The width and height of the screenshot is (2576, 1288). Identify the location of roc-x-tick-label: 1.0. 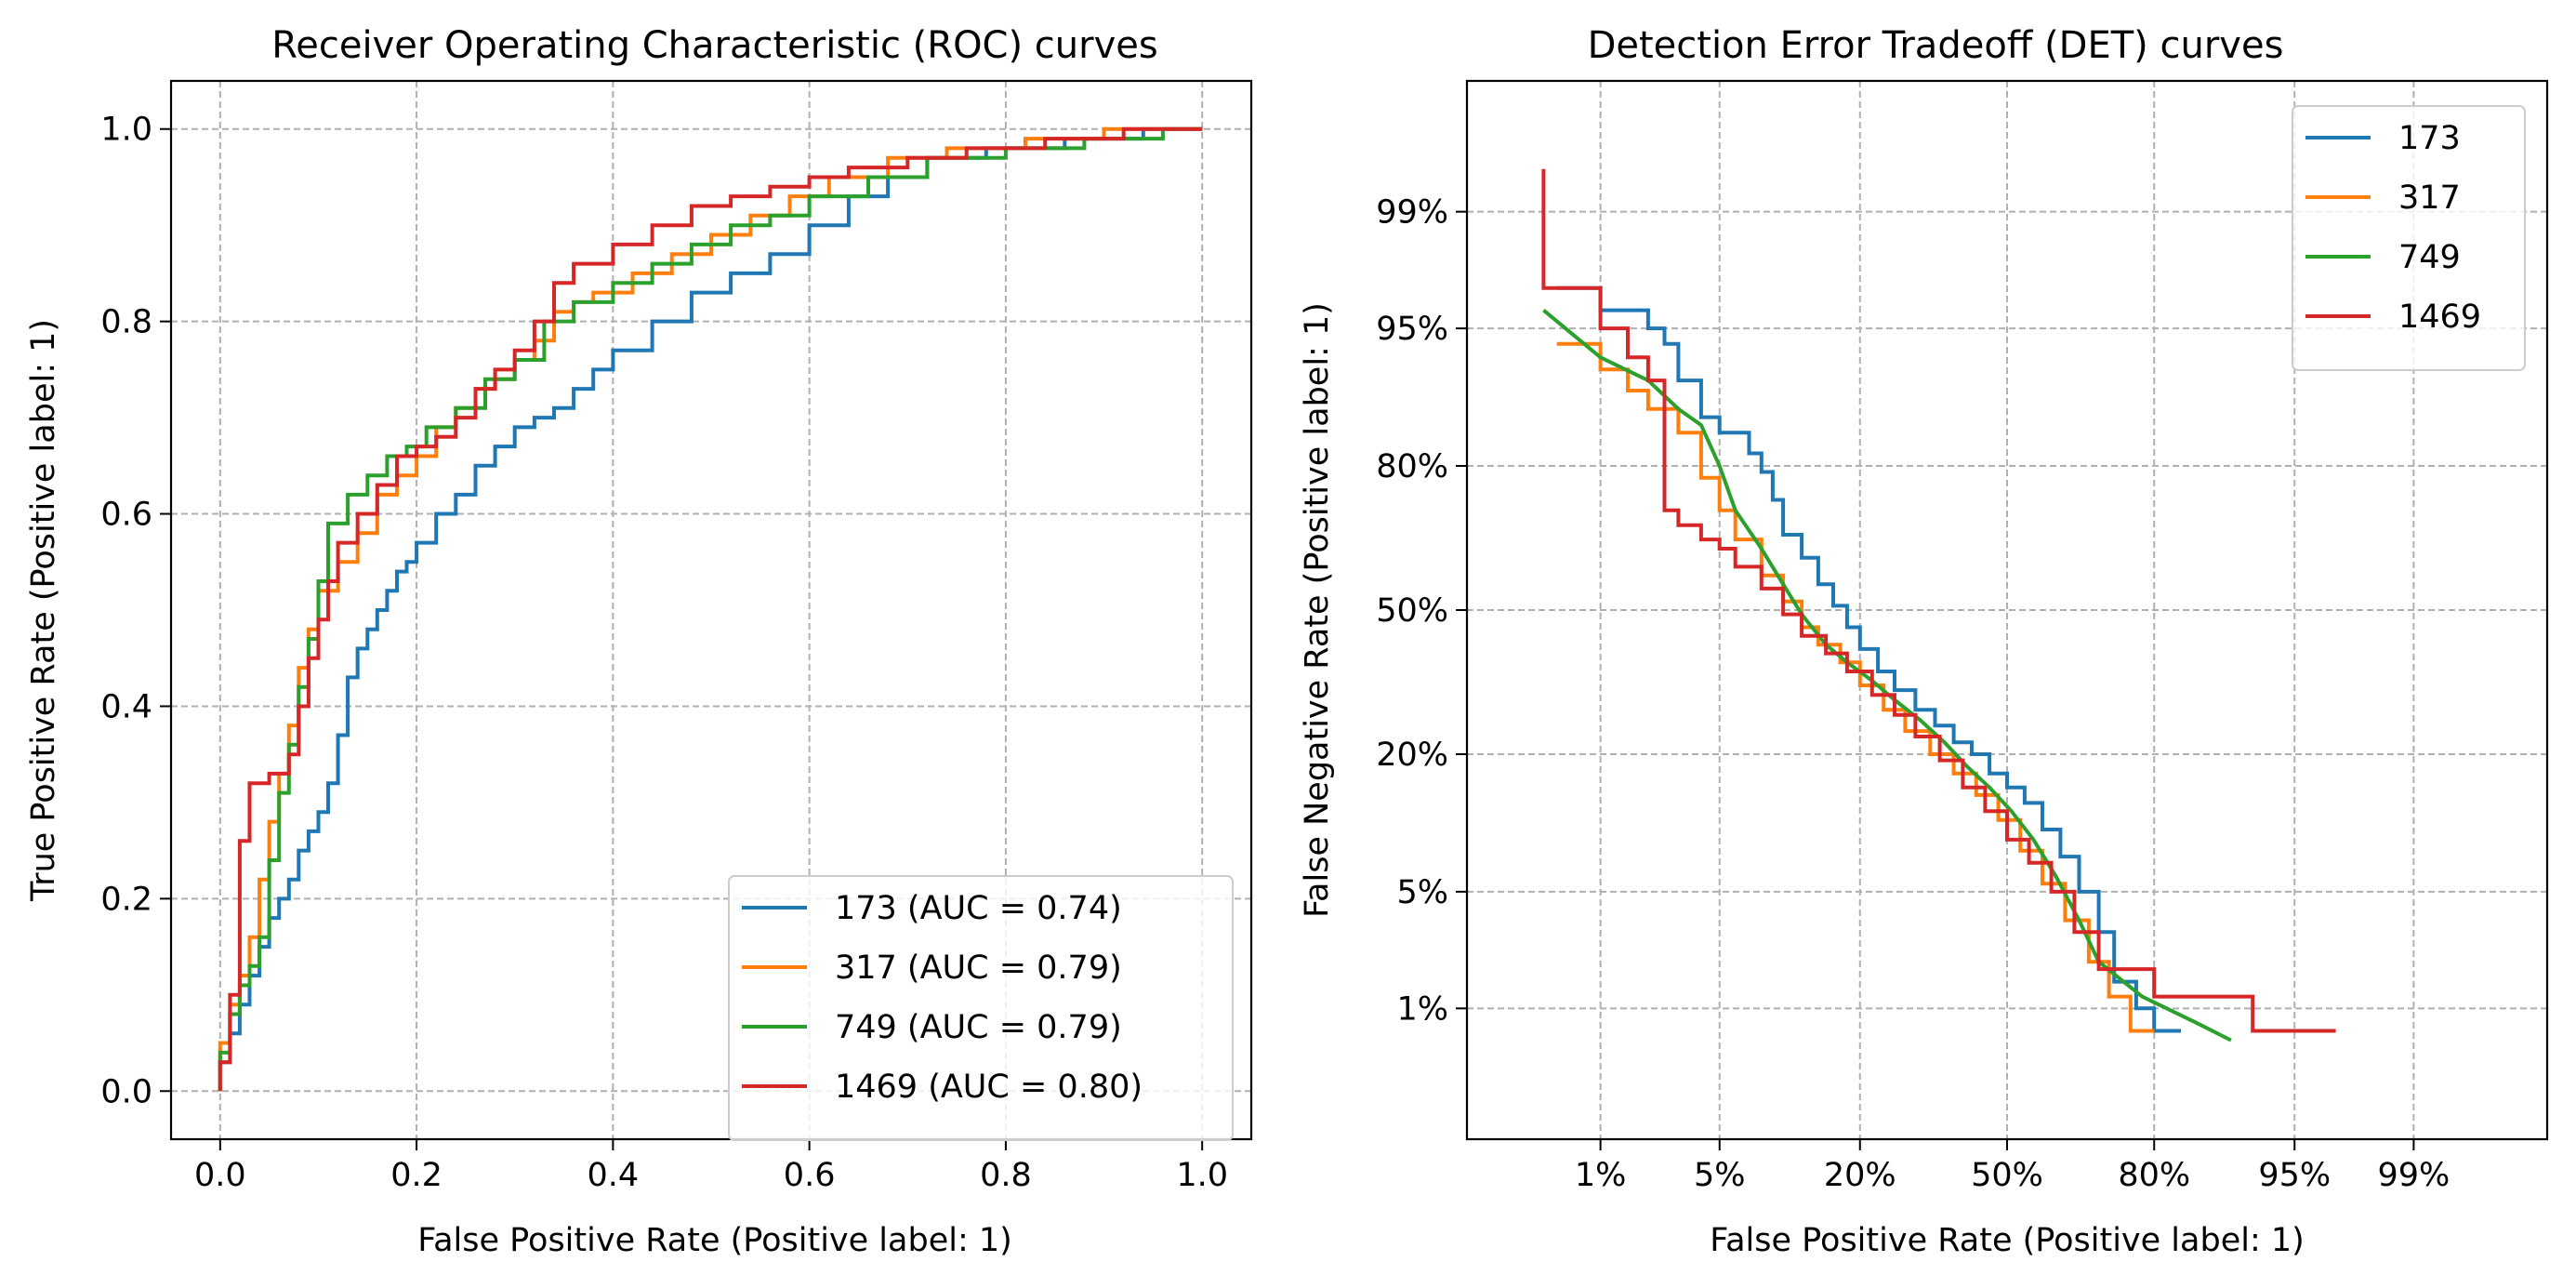
(1202, 1175).